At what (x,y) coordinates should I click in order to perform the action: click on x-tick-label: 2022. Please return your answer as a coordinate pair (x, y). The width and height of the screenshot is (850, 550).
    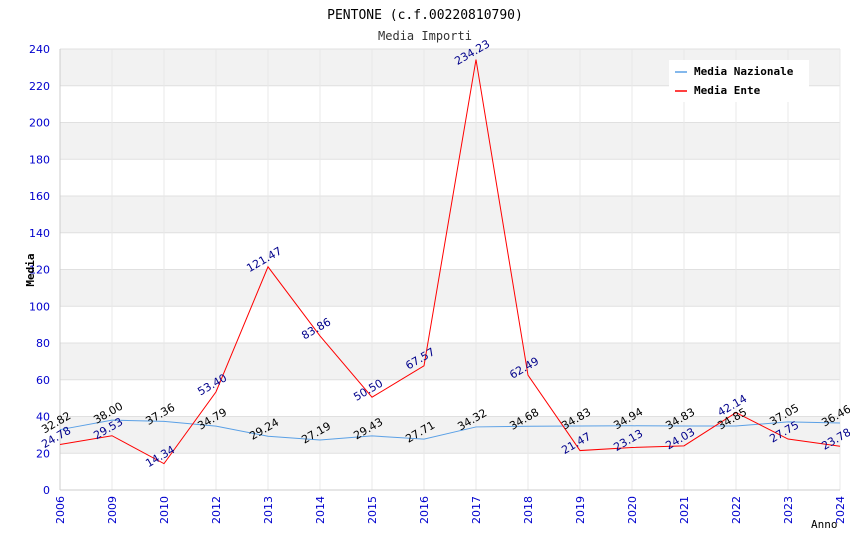
    Looking at the image, I should click on (736, 510).